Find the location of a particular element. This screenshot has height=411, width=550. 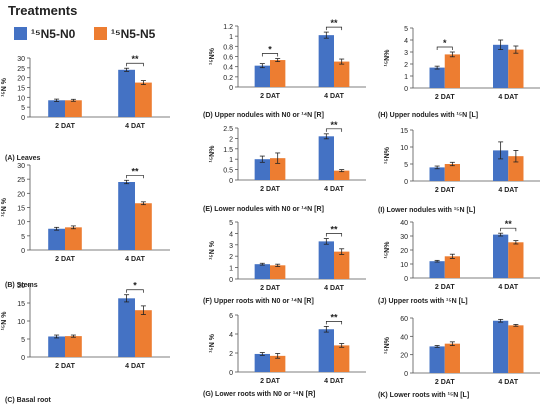

y-tick-label: 2.5 is located at coordinates (228, 129).